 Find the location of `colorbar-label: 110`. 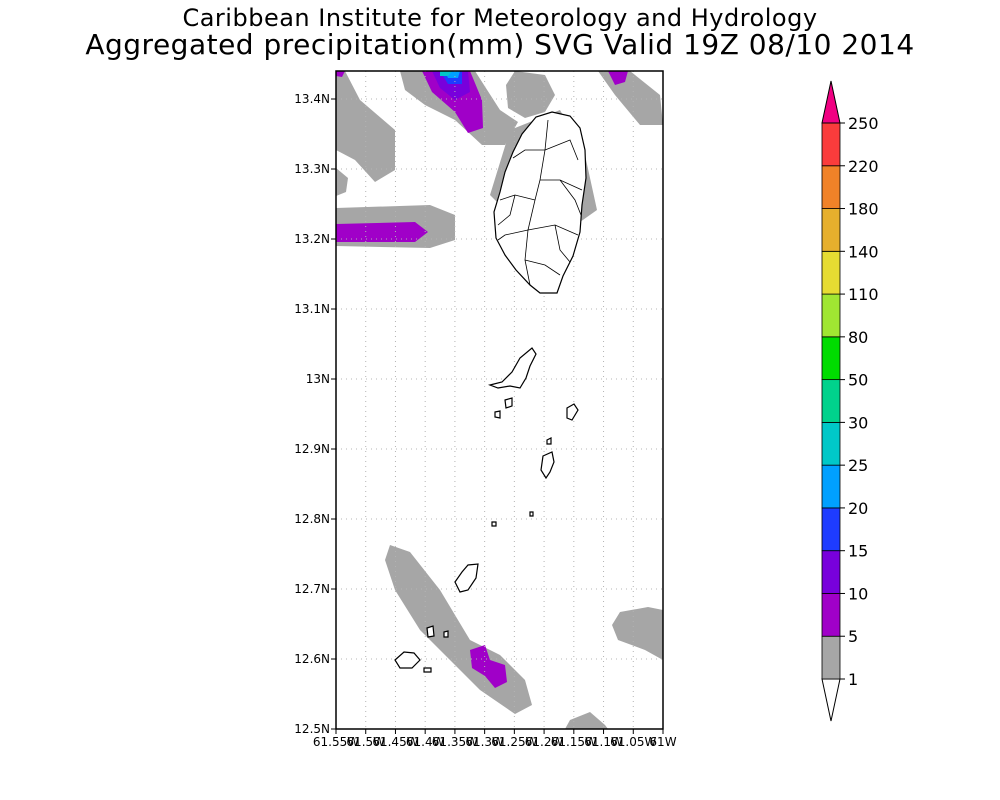

colorbar-label: 110 is located at coordinates (863, 294).